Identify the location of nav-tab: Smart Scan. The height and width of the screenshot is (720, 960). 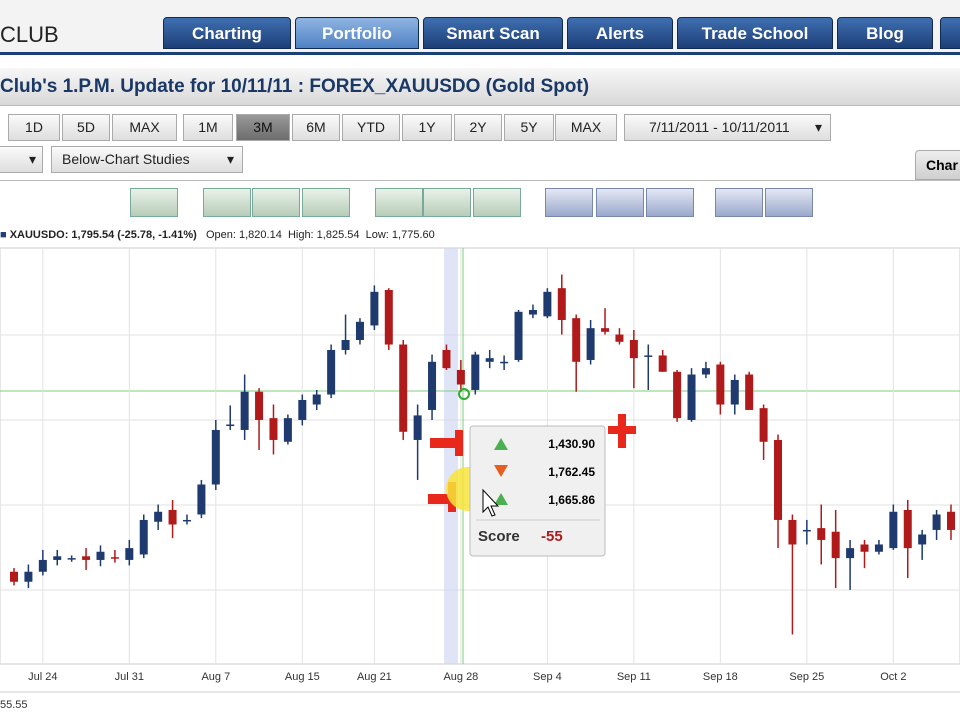
(493, 33).